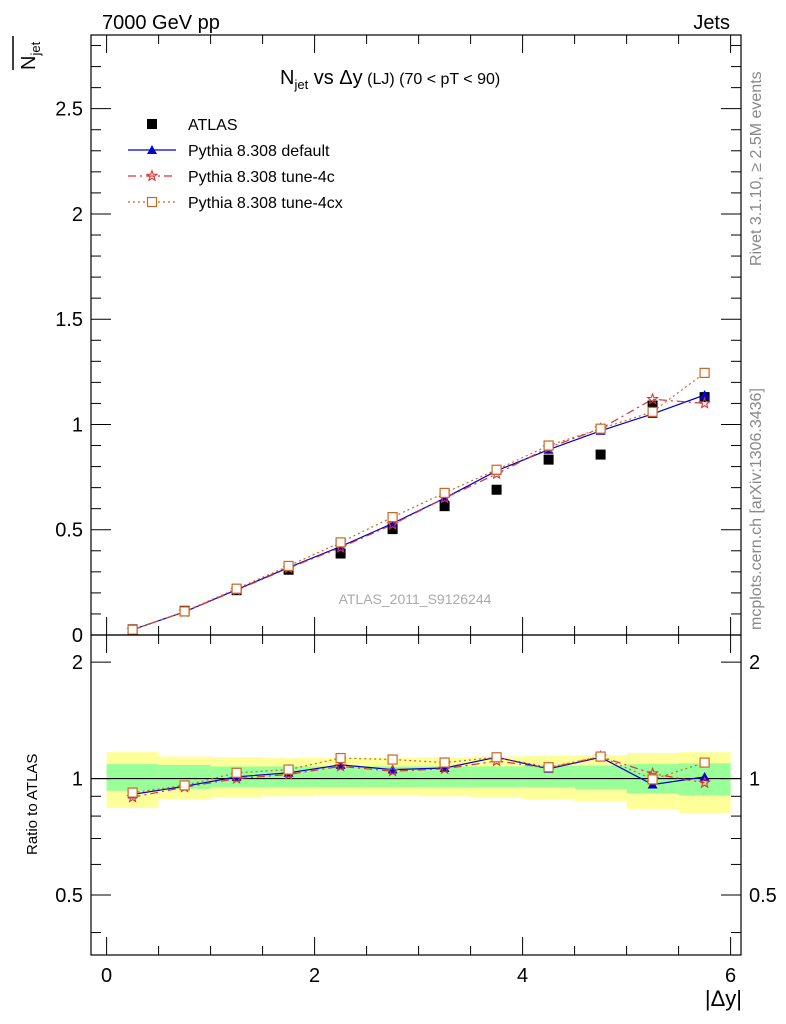 The height and width of the screenshot is (1024, 786). Describe the element at coordinates (756, 168) in the screenshot. I see `rivet-label: Rivet 3.1.10, ≥ 2.5M events` at that location.